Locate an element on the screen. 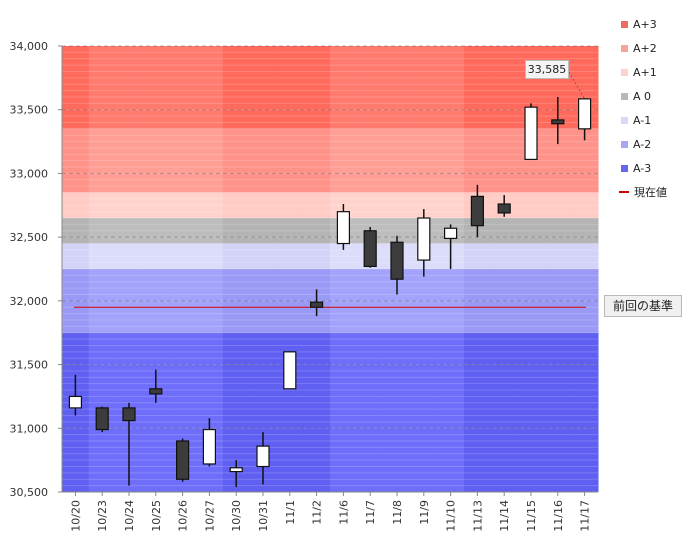 This screenshot has height=545, width=696. y-tick-label: 34,000 is located at coordinates (29, 46).